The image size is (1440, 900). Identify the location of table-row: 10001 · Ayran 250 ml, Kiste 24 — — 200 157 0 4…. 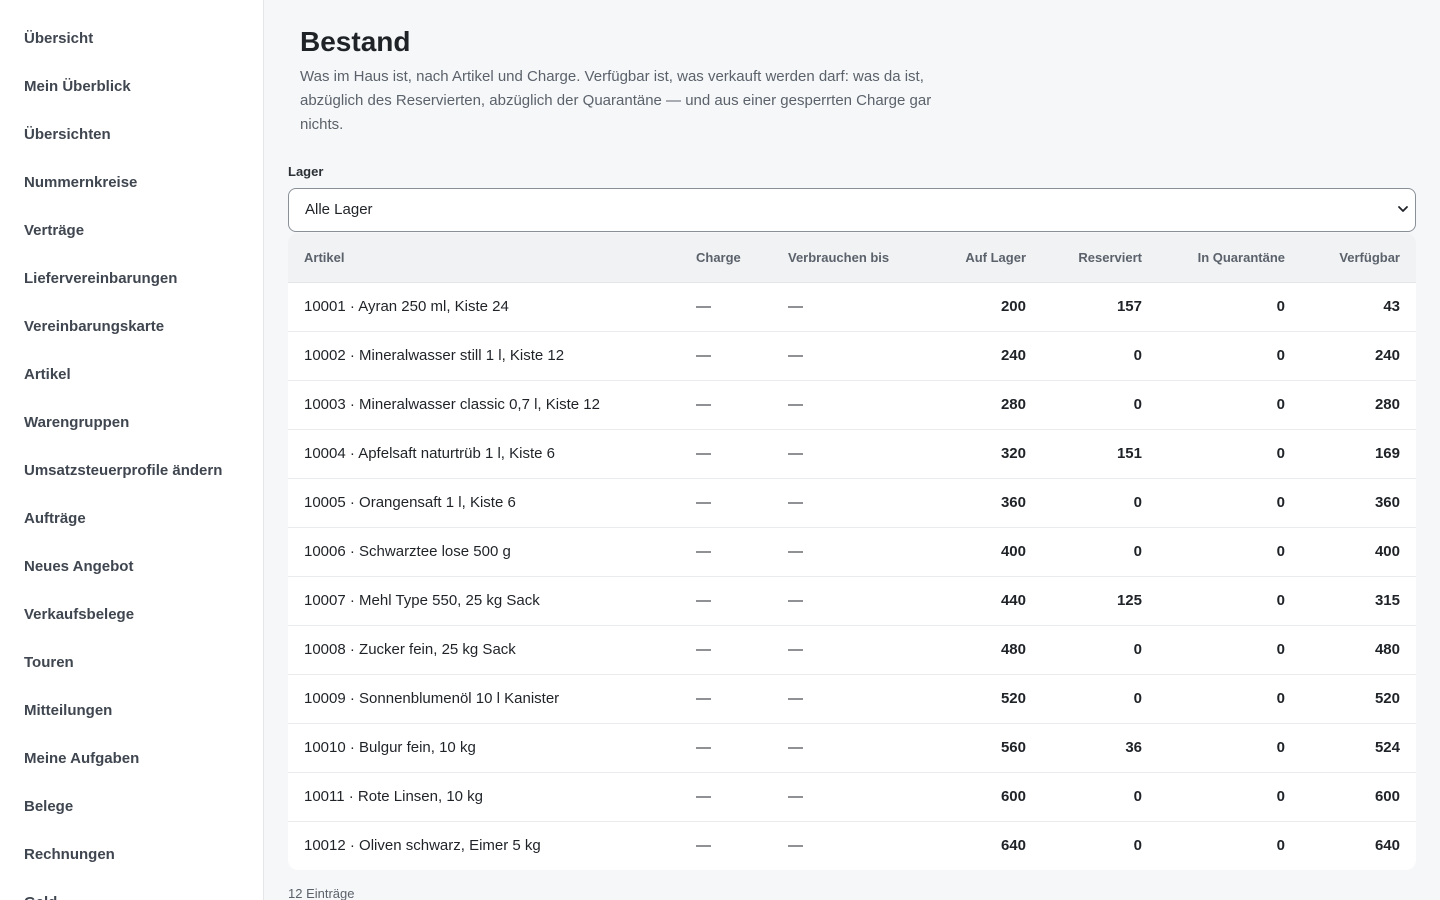
(852, 306).